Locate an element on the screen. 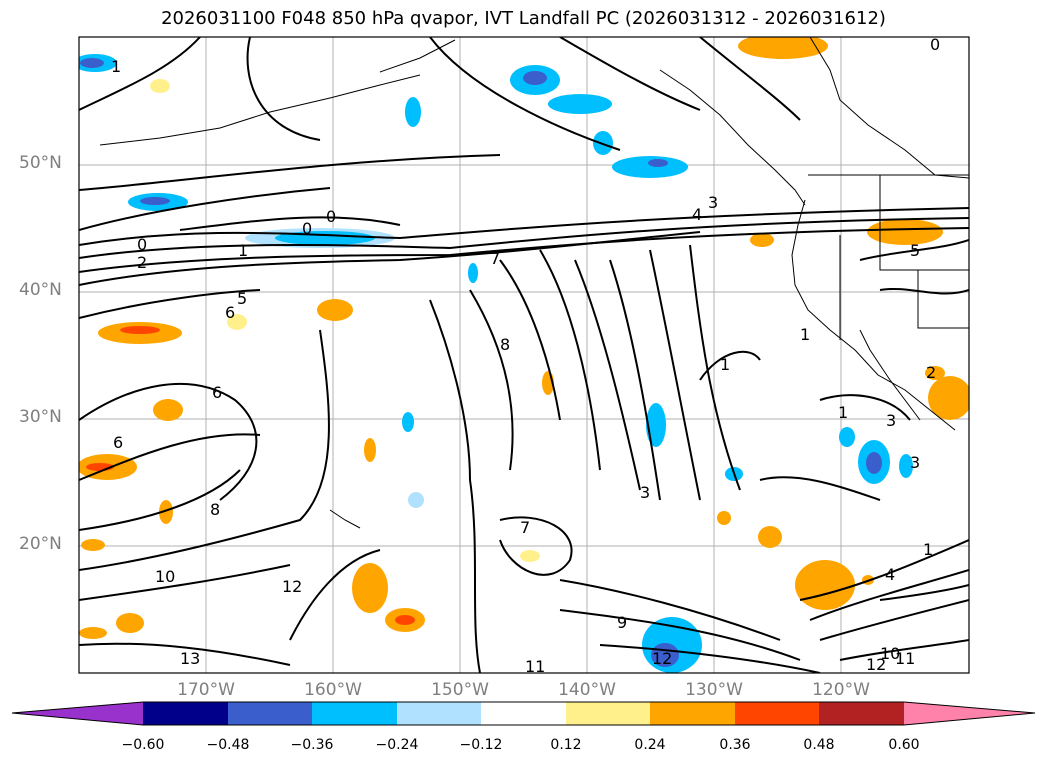  colorbar-tick-label: −0.60 is located at coordinates (143, 745).